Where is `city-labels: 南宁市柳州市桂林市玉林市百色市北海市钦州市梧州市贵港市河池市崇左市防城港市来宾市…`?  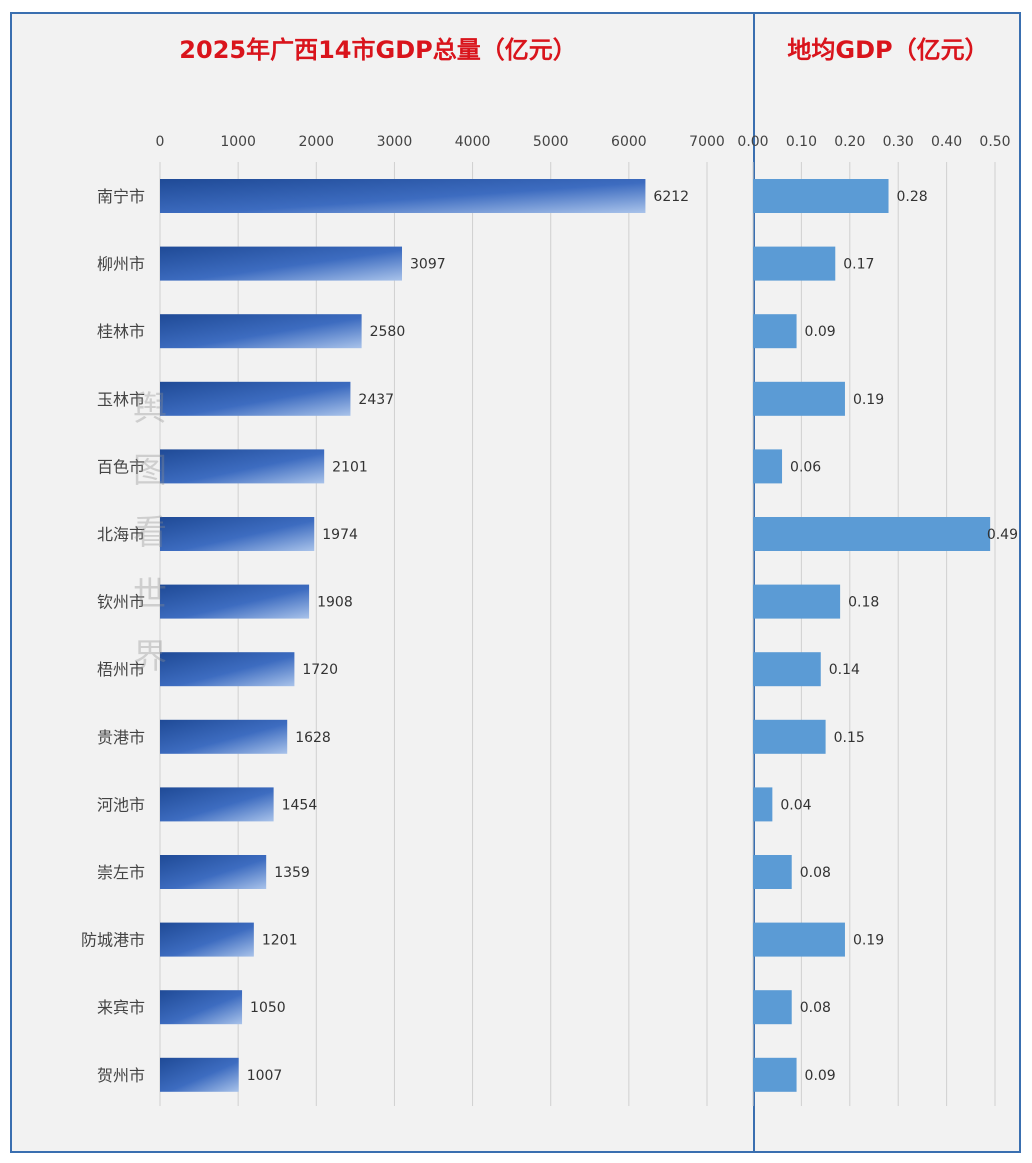 city-labels: 南宁市柳州市桂林市玉林市百色市北海市钦州市梧州市贵港市河池市崇左市防城港市来宾市… is located at coordinates (113, 636).